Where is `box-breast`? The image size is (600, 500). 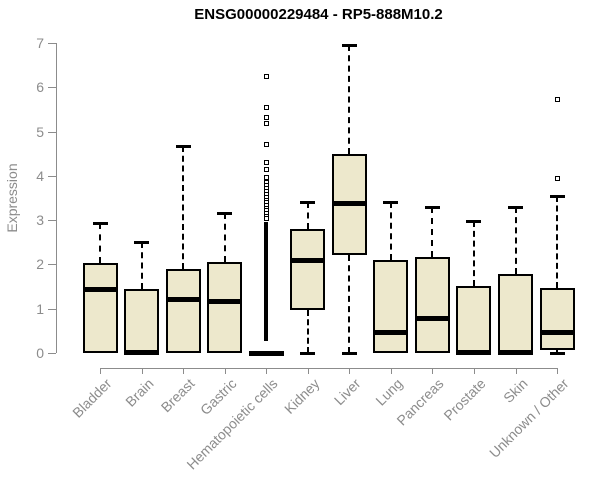
box-breast is located at coordinates (183, 311).